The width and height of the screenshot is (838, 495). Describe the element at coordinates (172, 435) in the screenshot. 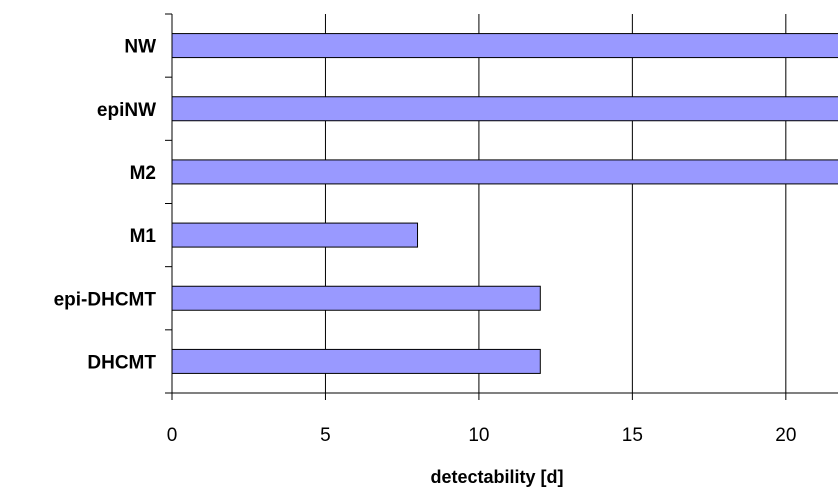

I see `x-tick-label: 0` at that location.